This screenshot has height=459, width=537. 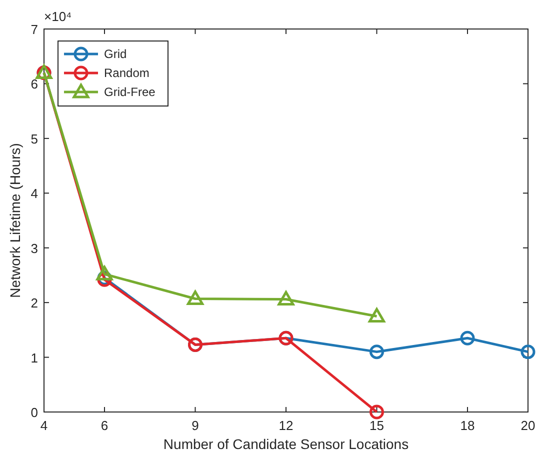 What do you see at coordinates (34, 29) in the screenshot?
I see `y-tick-label: 7` at bounding box center [34, 29].